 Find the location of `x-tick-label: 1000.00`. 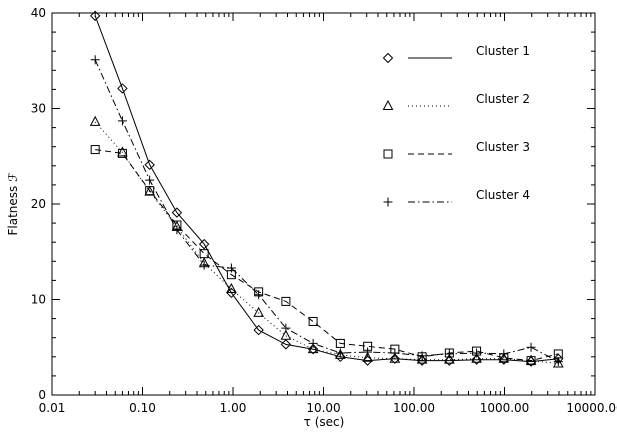

x-tick-label: 1000.00 is located at coordinates (505, 408).